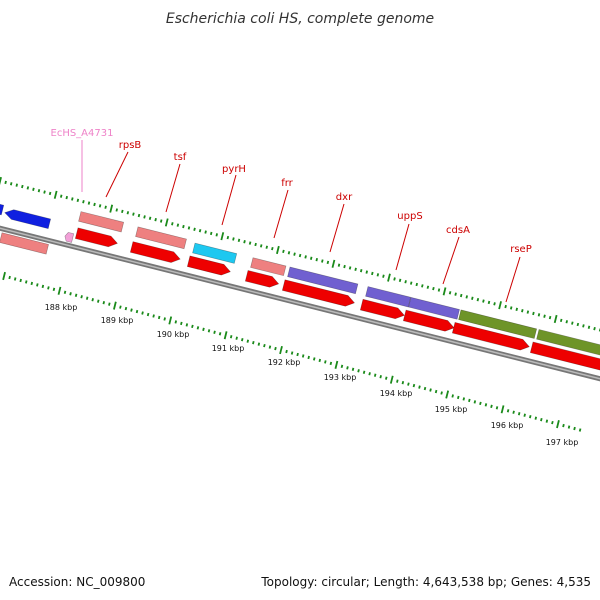  I want to click on leader-tsf, so click(173, 188).